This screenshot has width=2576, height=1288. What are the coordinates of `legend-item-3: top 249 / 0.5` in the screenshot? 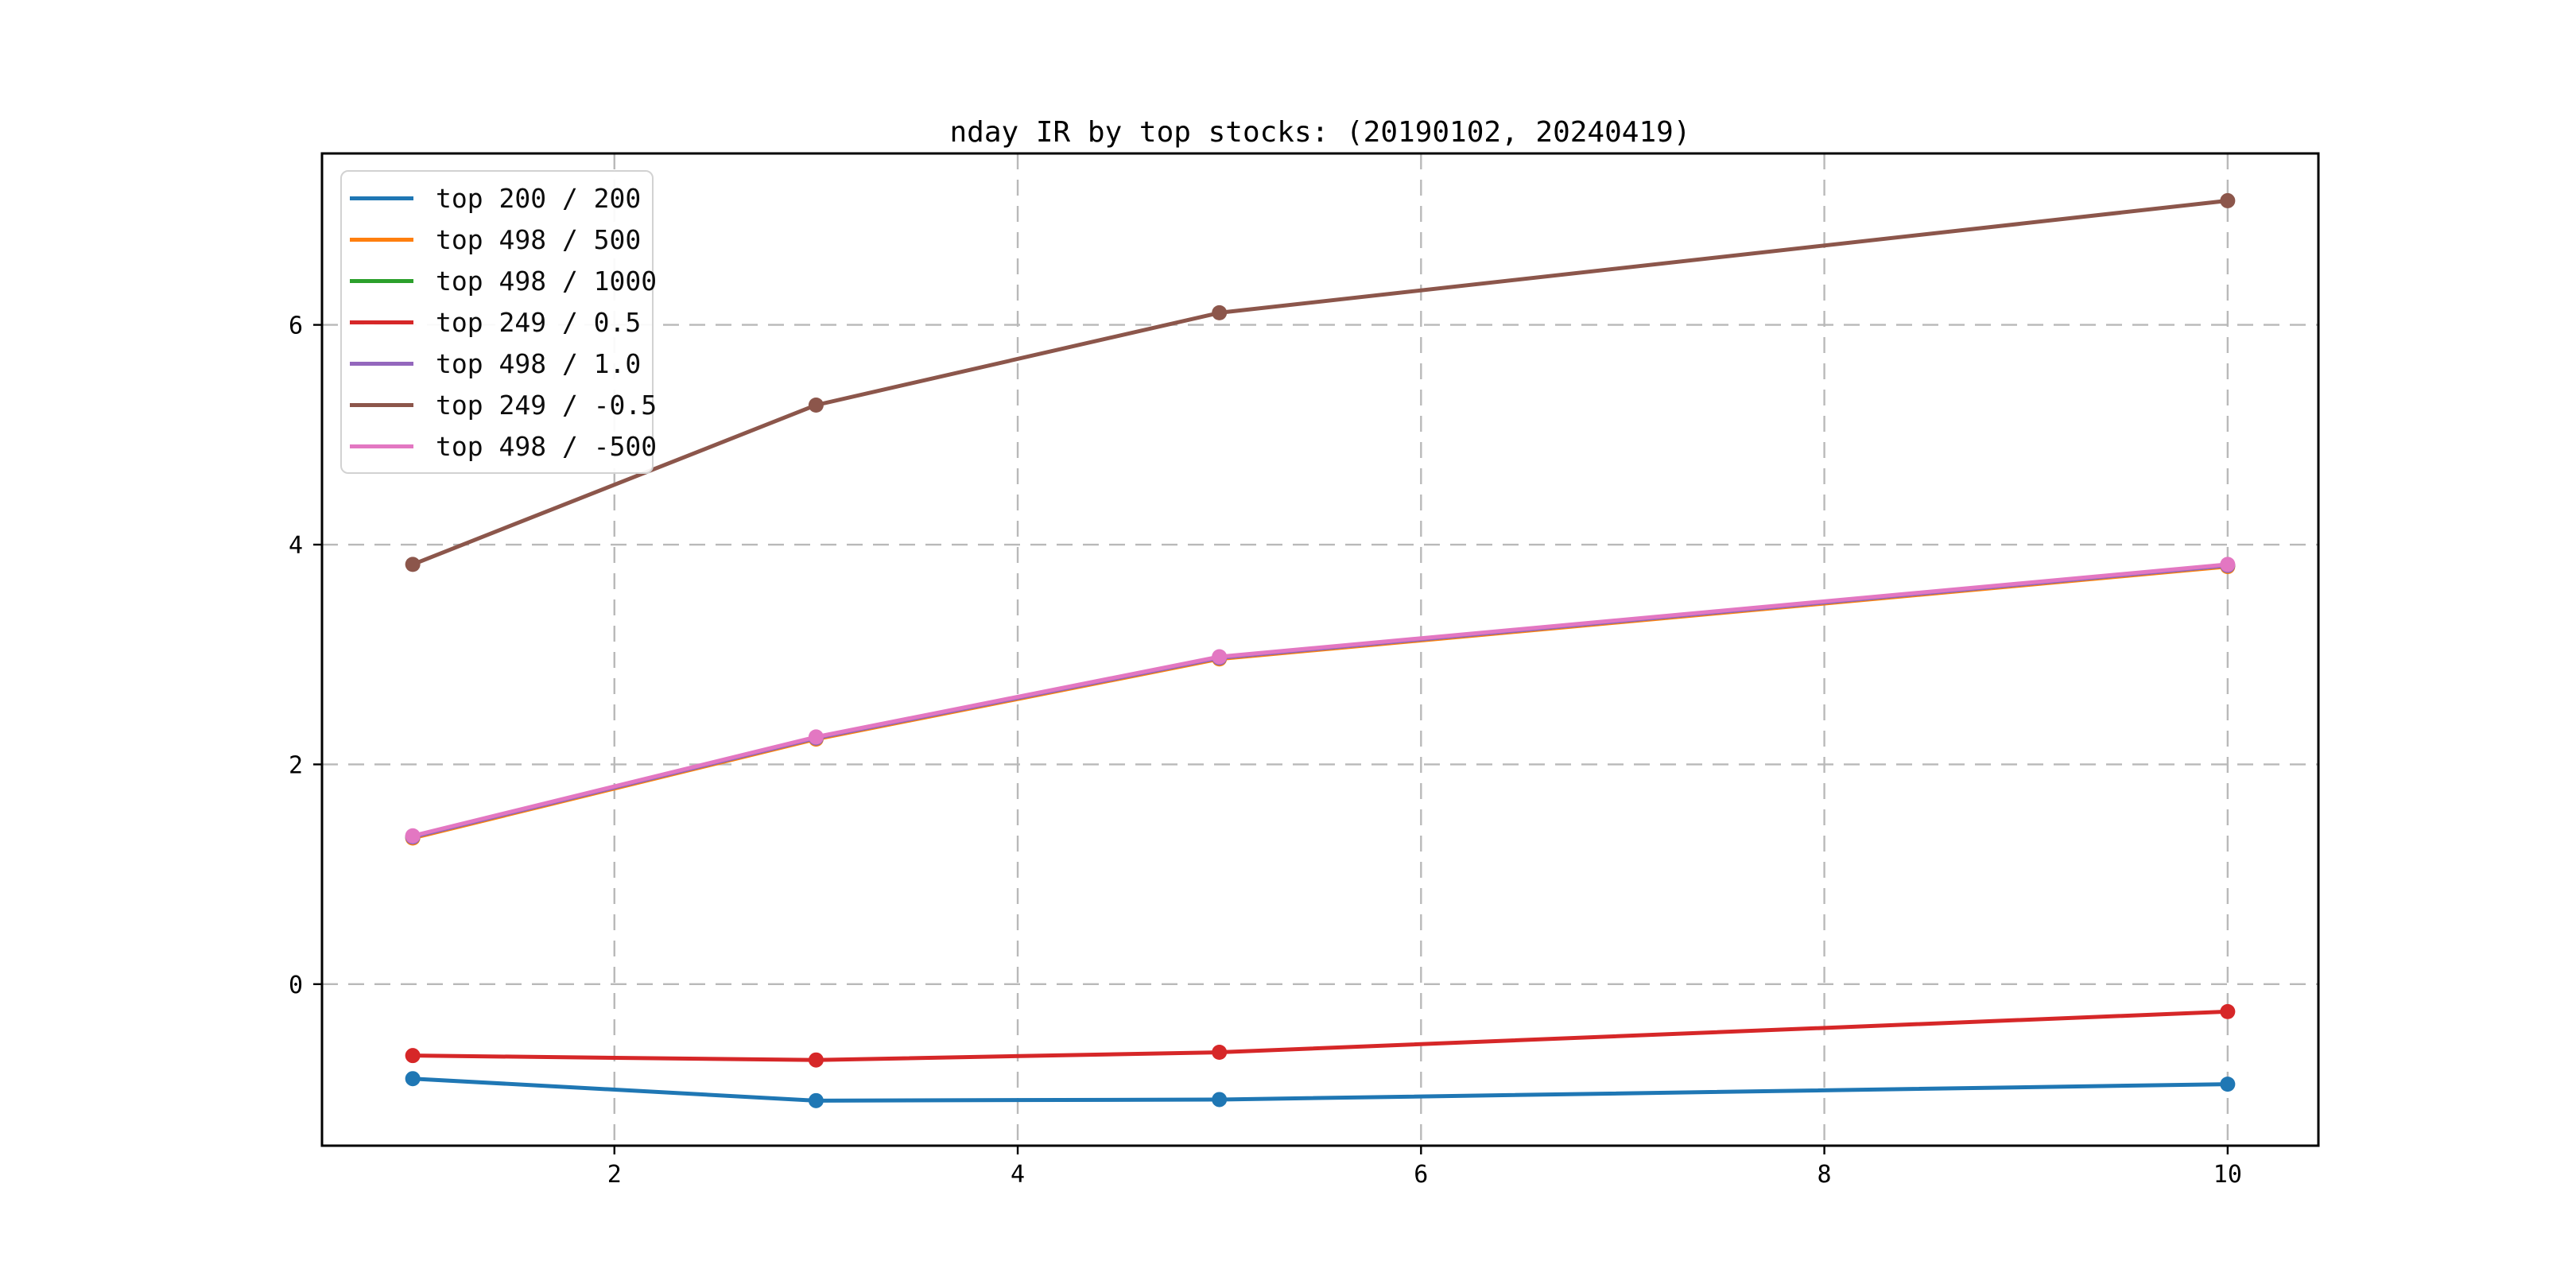 It's located at (497, 322).